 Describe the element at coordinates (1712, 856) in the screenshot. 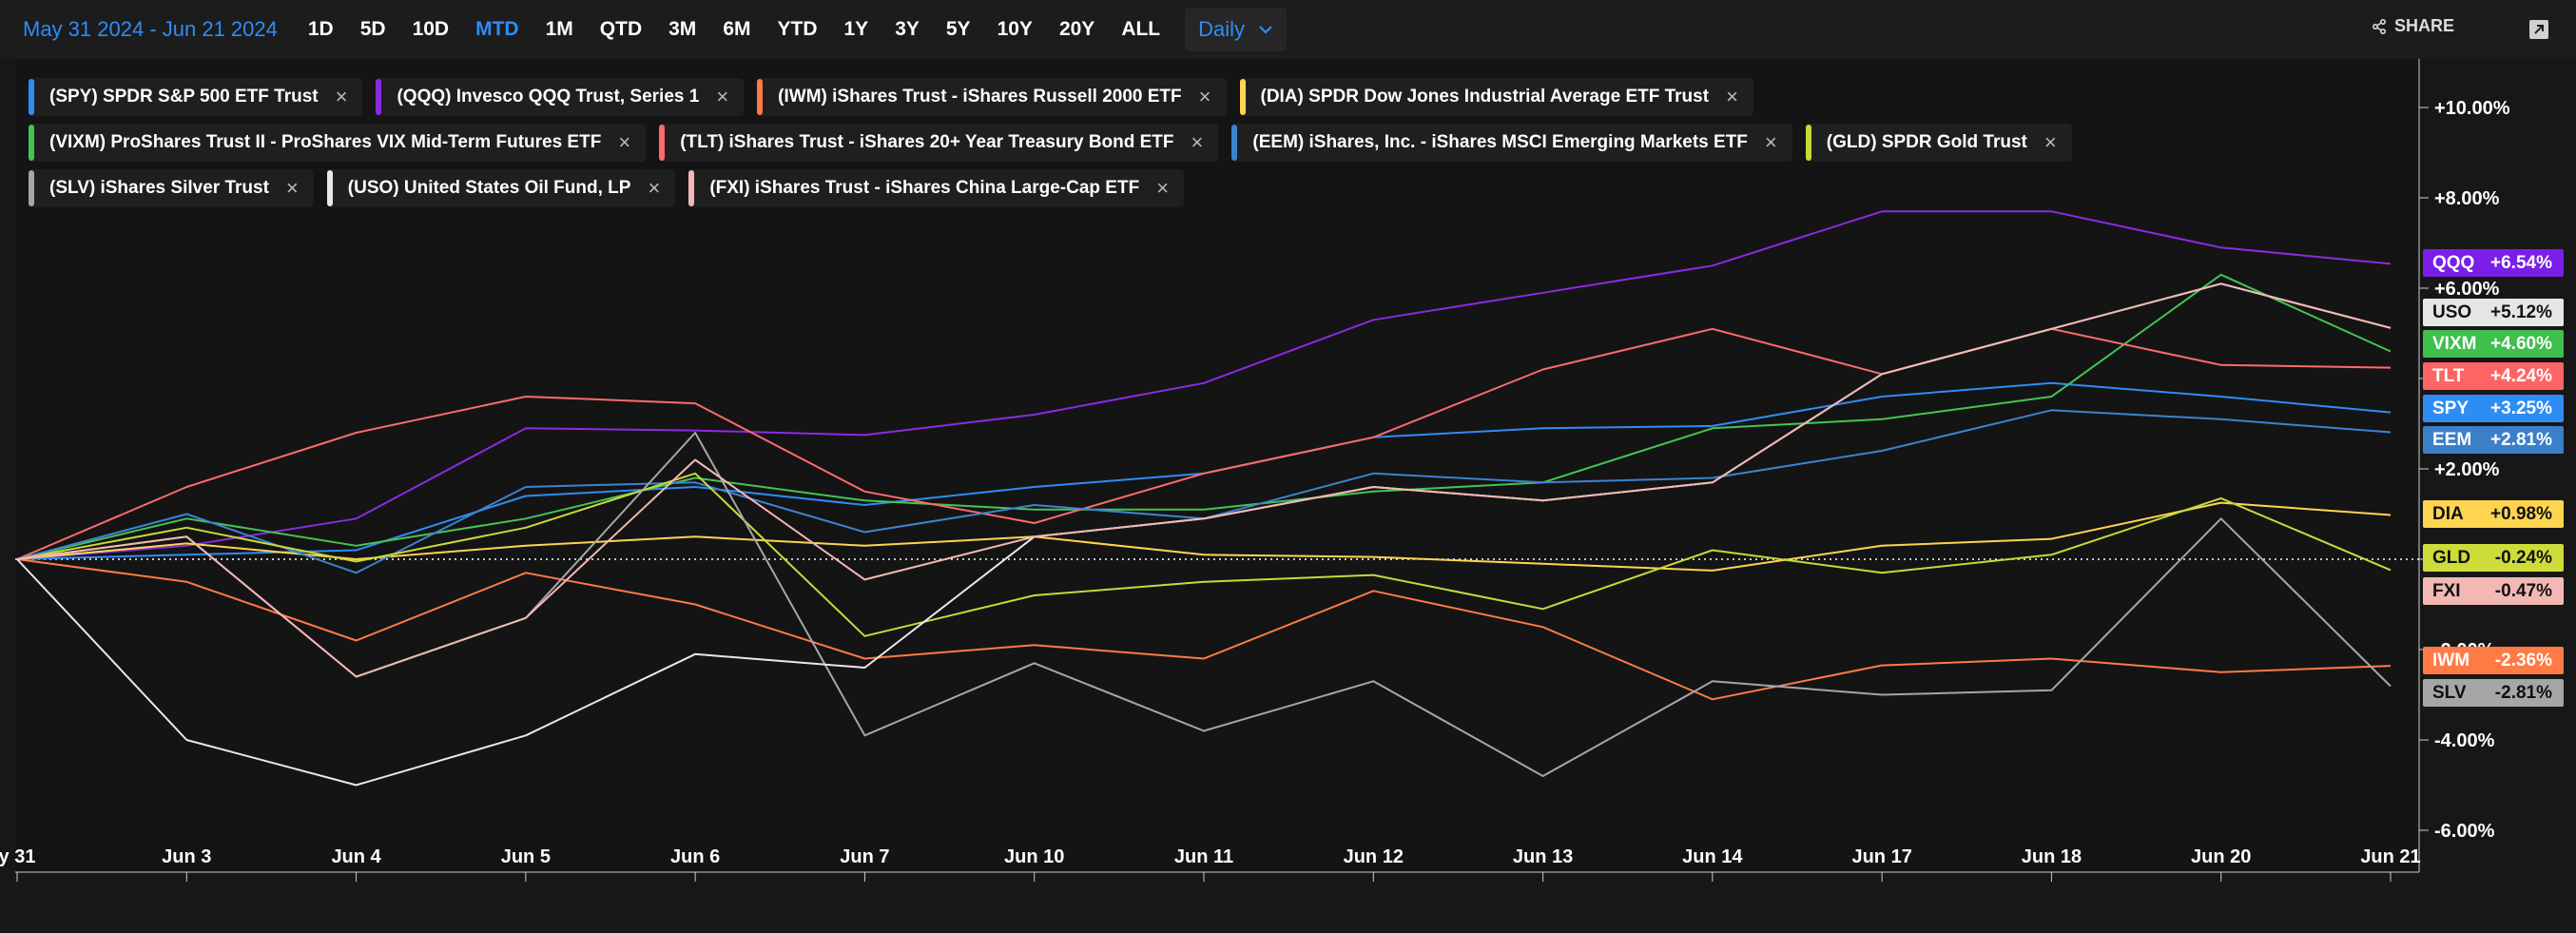

I see `x-tick-label: Jun 14` at that location.